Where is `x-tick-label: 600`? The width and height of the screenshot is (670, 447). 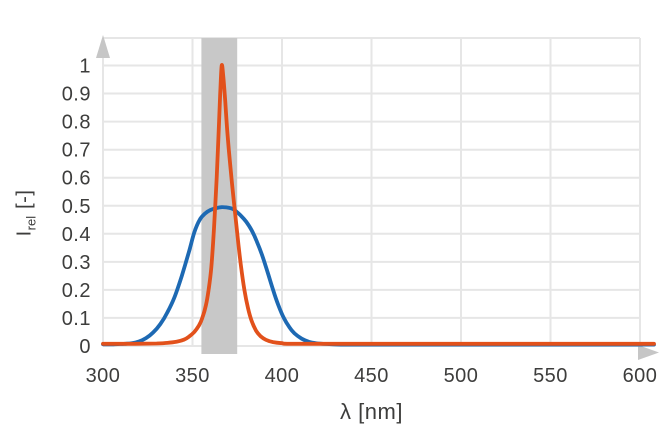 x-tick-label: 600 is located at coordinates (640, 376).